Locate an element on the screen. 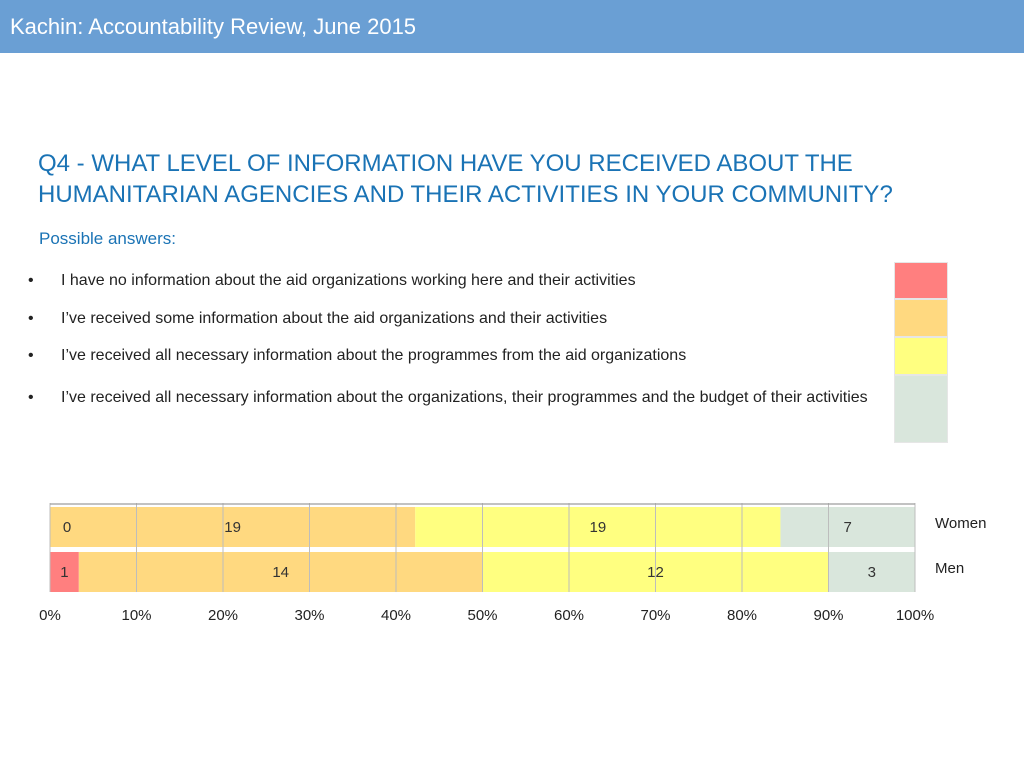 The width and height of the screenshot is (1024, 768). legend-swatch-no-information is located at coordinates (921, 280).